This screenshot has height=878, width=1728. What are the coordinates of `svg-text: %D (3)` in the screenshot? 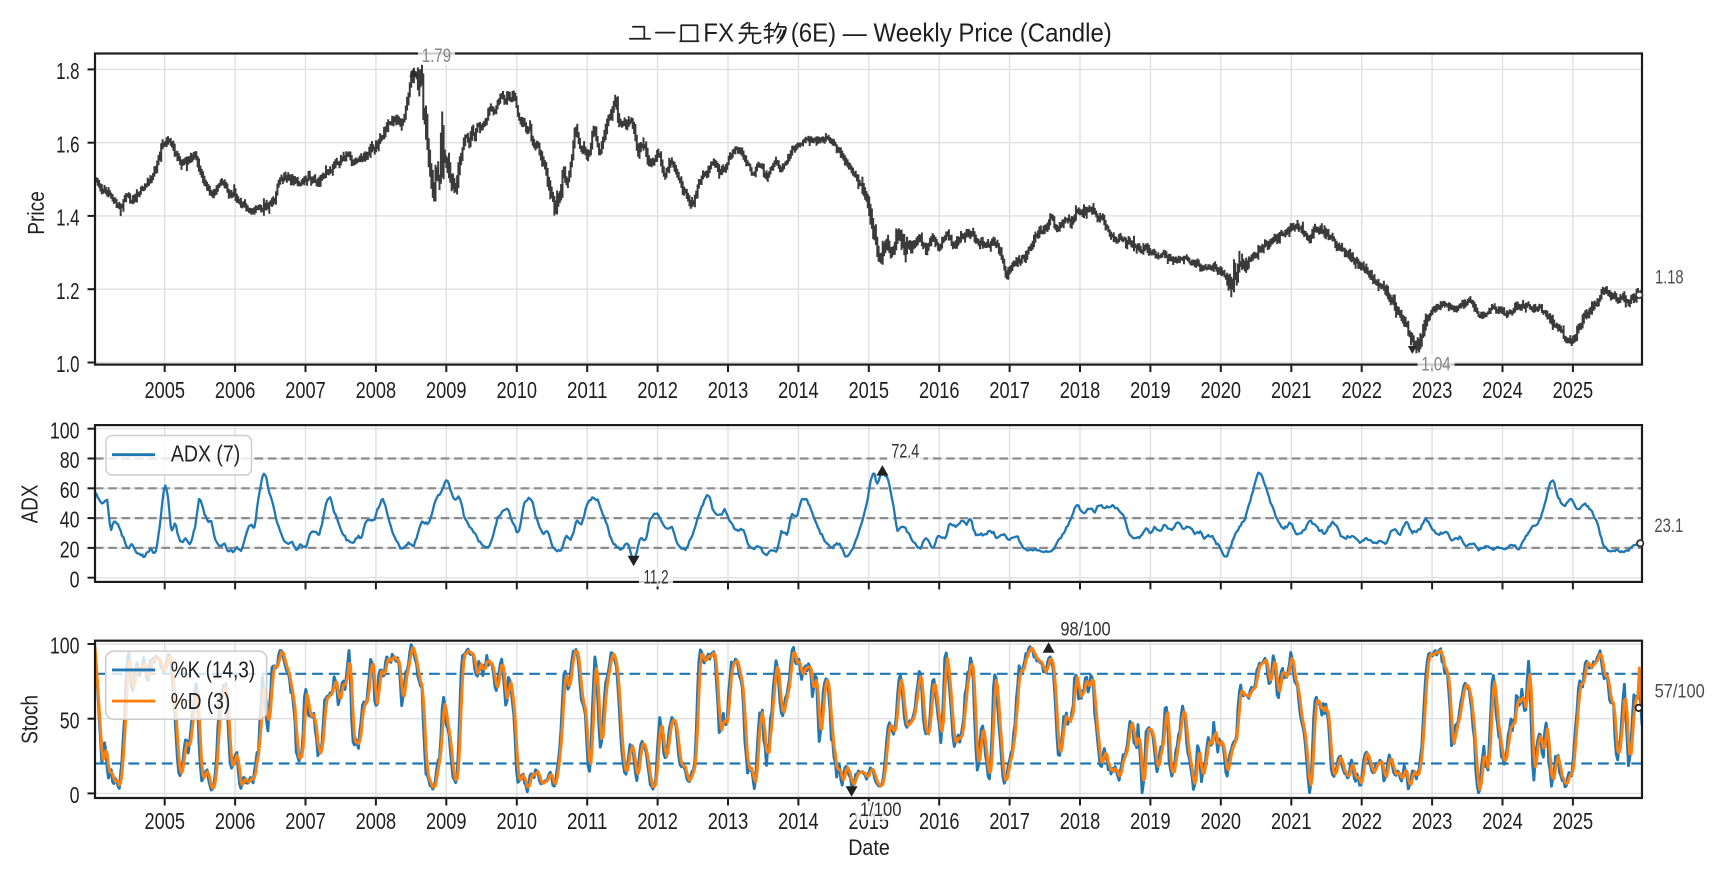 It's located at (200, 701).